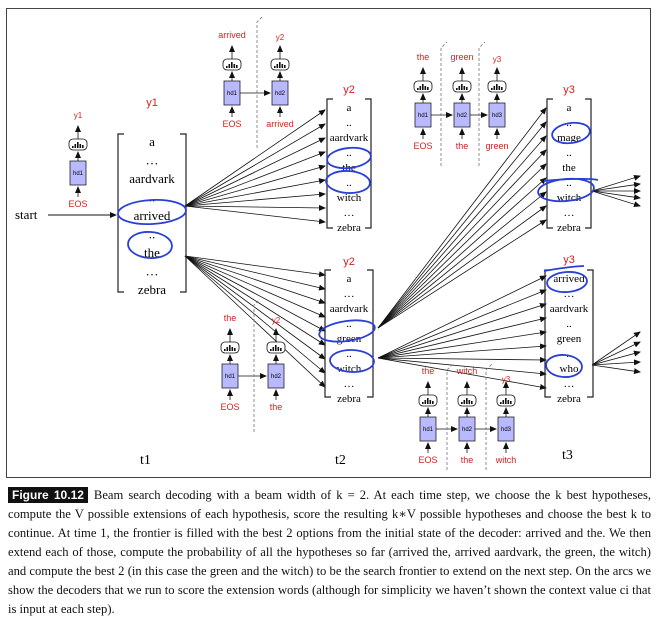 The height and width of the screenshot is (619, 659). What do you see at coordinates (152, 215) in the screenshot?
I see `col1-word: arrived` at bounding box center [152, 215].